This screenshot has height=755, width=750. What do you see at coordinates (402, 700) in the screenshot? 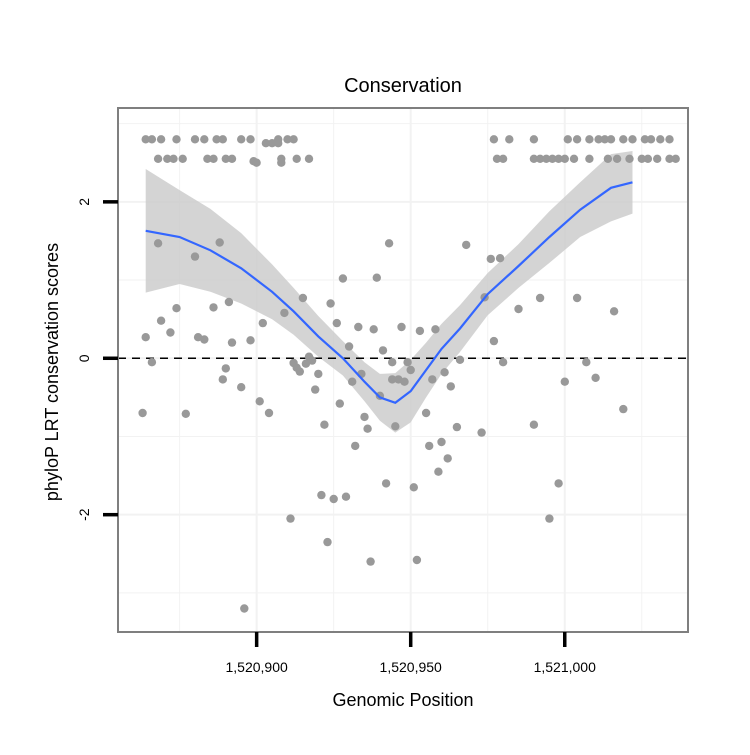
I see `x-axis-label: Genomic Position` at bounding box center [402, 700].